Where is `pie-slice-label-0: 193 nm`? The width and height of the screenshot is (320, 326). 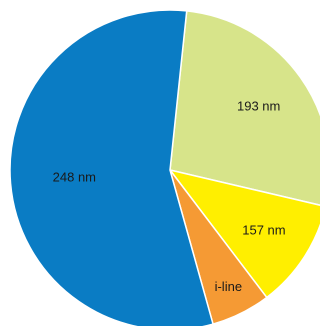
pie-slice-label-0: 193 nm is located at coordinates (258, 105).